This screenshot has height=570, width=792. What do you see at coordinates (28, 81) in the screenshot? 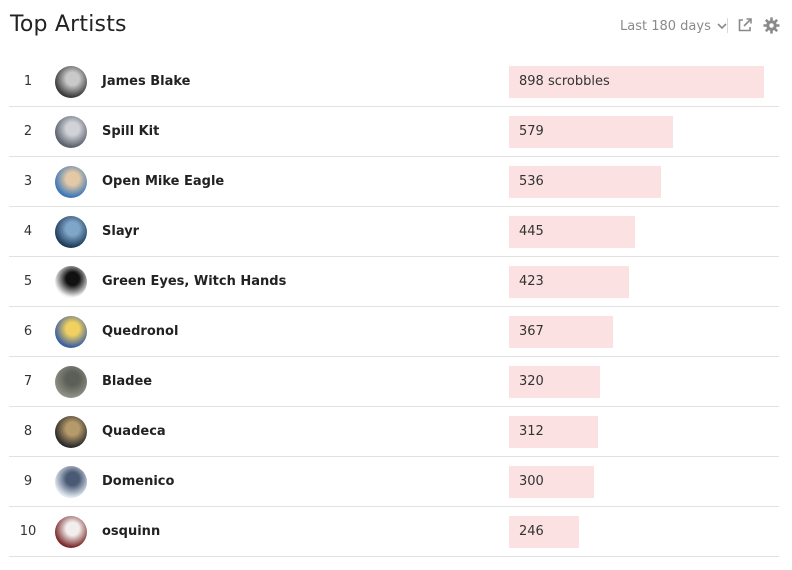
I see `artist-rank: 1` at bounding box center [28, 81].